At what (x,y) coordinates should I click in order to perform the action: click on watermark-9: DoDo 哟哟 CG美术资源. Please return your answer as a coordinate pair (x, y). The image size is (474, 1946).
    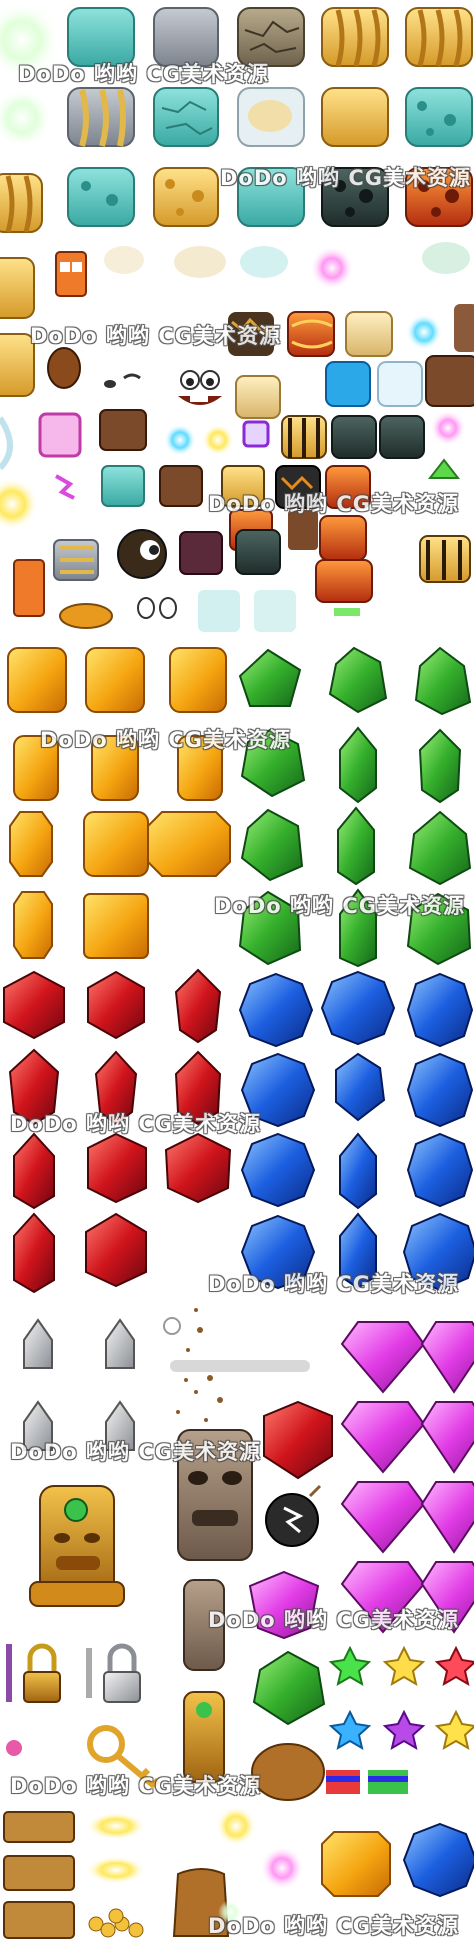
    Looking at the image, I should click on (135, 1451).